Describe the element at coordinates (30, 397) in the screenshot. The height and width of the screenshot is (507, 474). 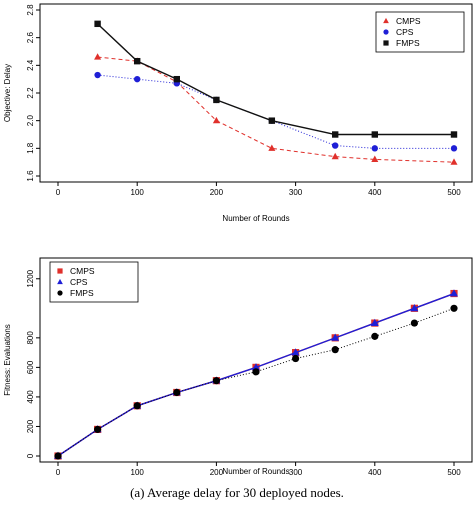
I see `y-tick-label: 400` at that location.